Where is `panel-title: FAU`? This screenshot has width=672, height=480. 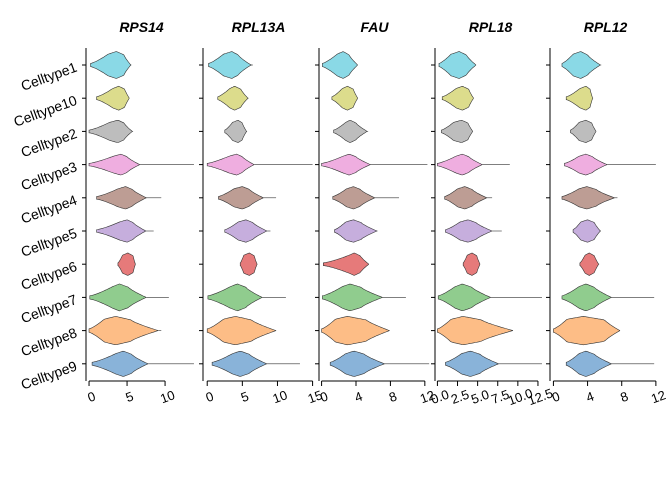
panel-title: FAU is located at coordinates (375, 27).